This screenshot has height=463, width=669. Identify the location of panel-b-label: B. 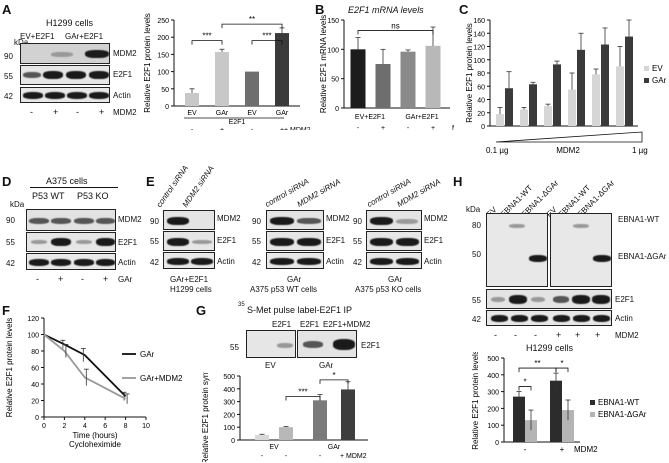
(320, 9).